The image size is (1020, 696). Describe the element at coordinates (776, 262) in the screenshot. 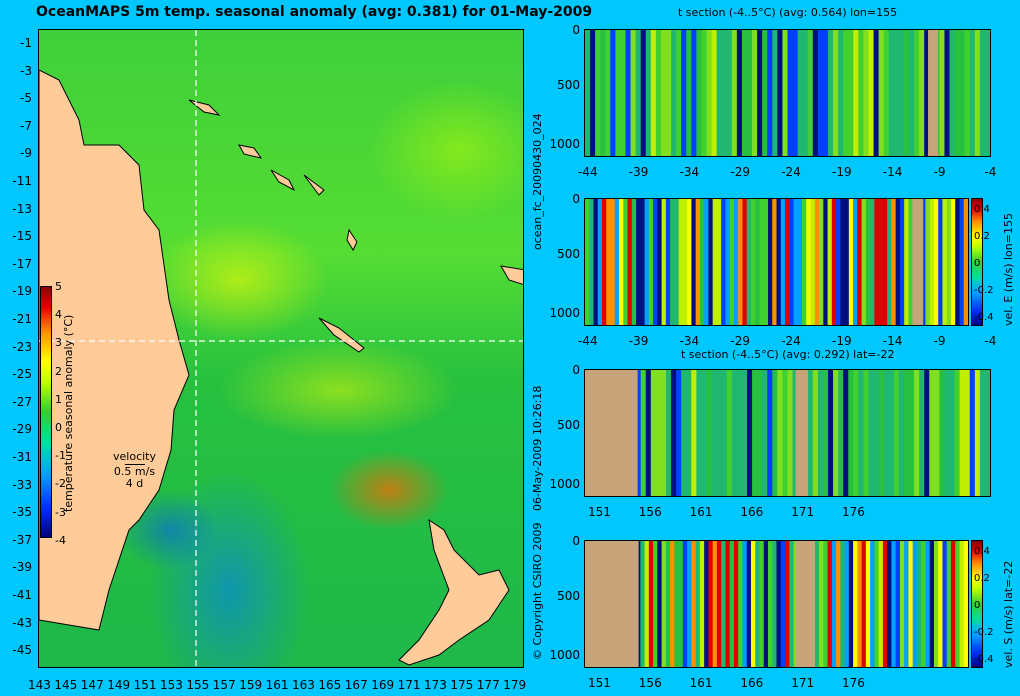

I see `vel-east-section-lon155` at that location.